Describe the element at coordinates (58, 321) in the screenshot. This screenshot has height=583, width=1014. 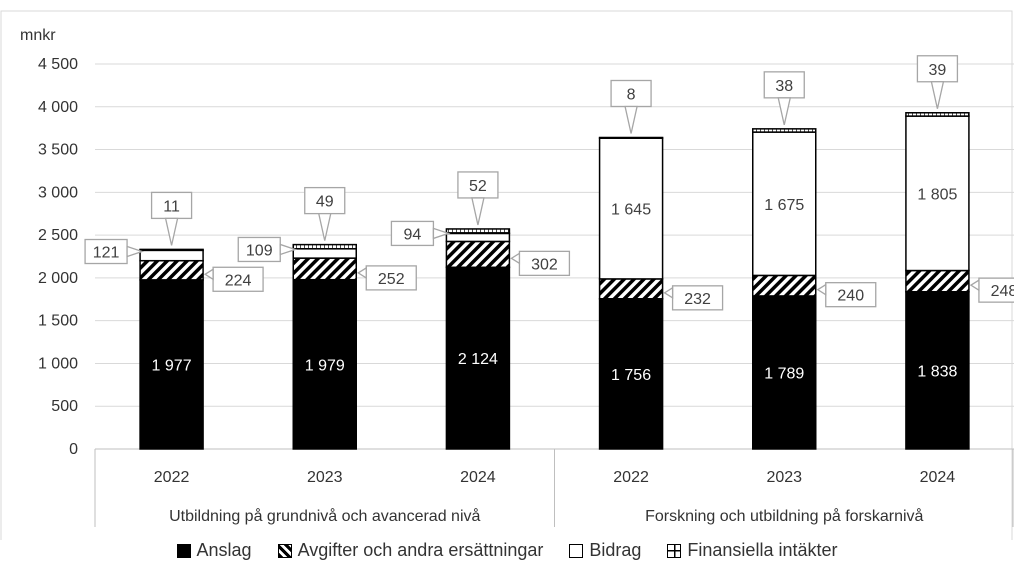
I see `y-tick-label: 1 500` at that location.